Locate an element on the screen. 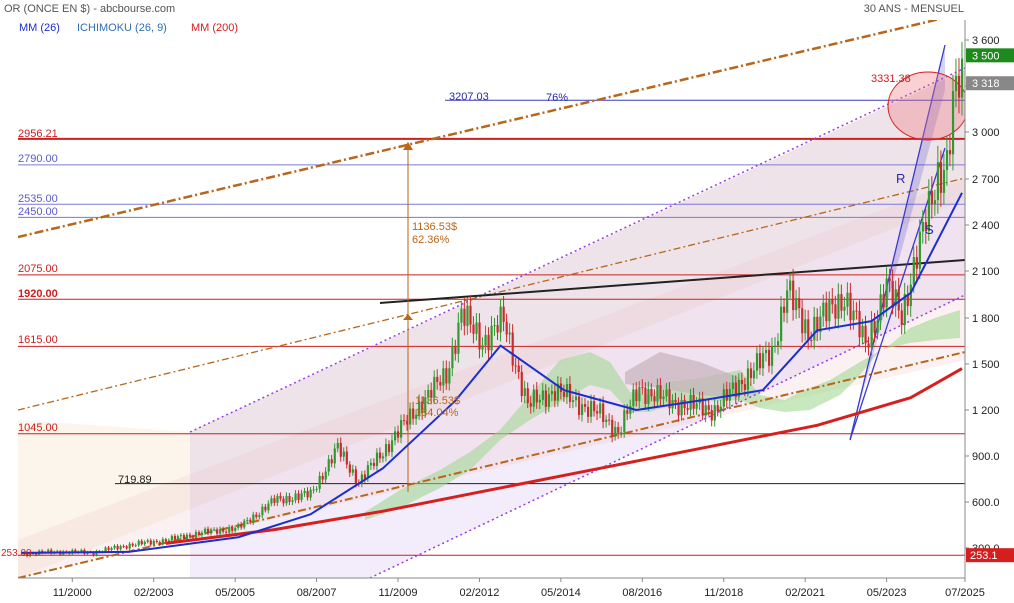 The width and height of the screenshot is (1014, 603). y-tick-label: 1 200 is located at coordinates (986, 411).